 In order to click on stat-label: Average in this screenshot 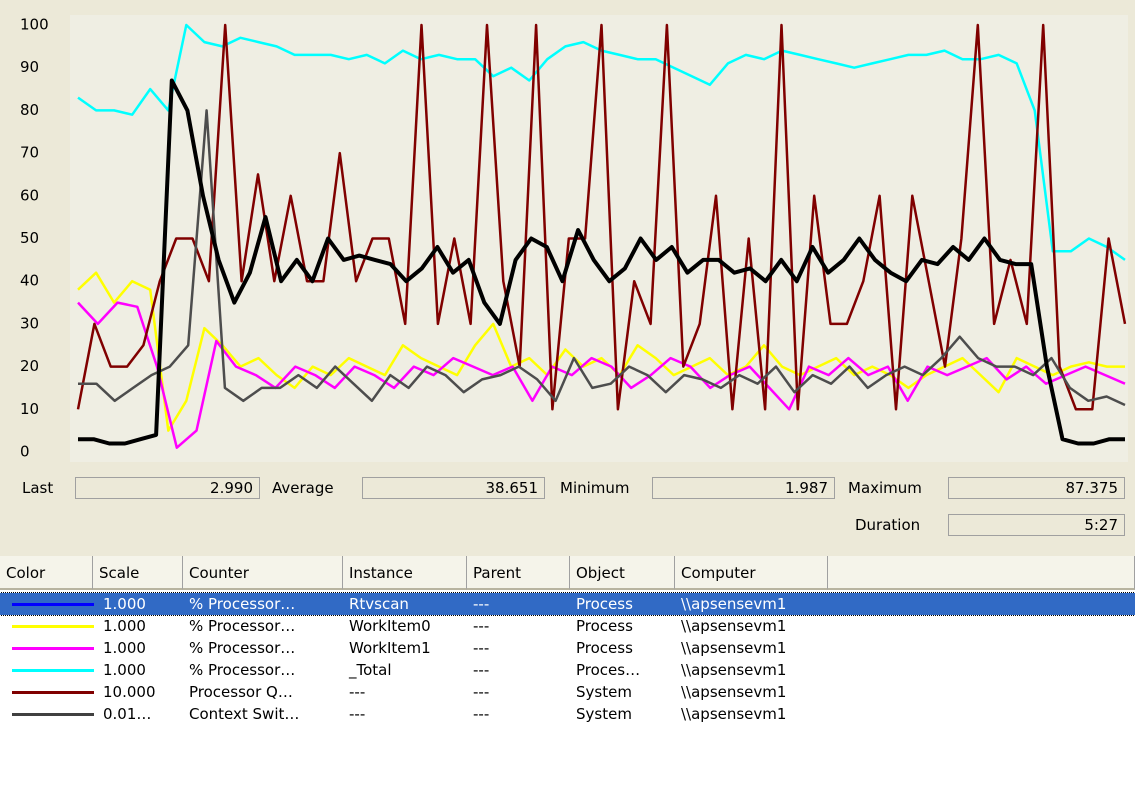, I will do `click(303, 488)`.